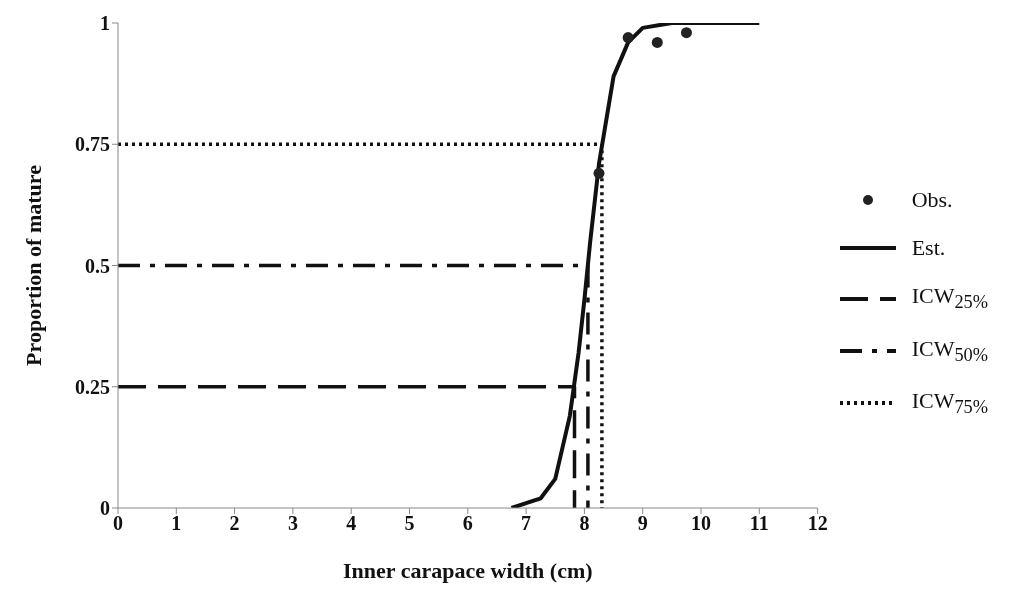  Describe the element at coordinates (176, 523) in the screenshot. I see `x-tick-label: 1` at that location.